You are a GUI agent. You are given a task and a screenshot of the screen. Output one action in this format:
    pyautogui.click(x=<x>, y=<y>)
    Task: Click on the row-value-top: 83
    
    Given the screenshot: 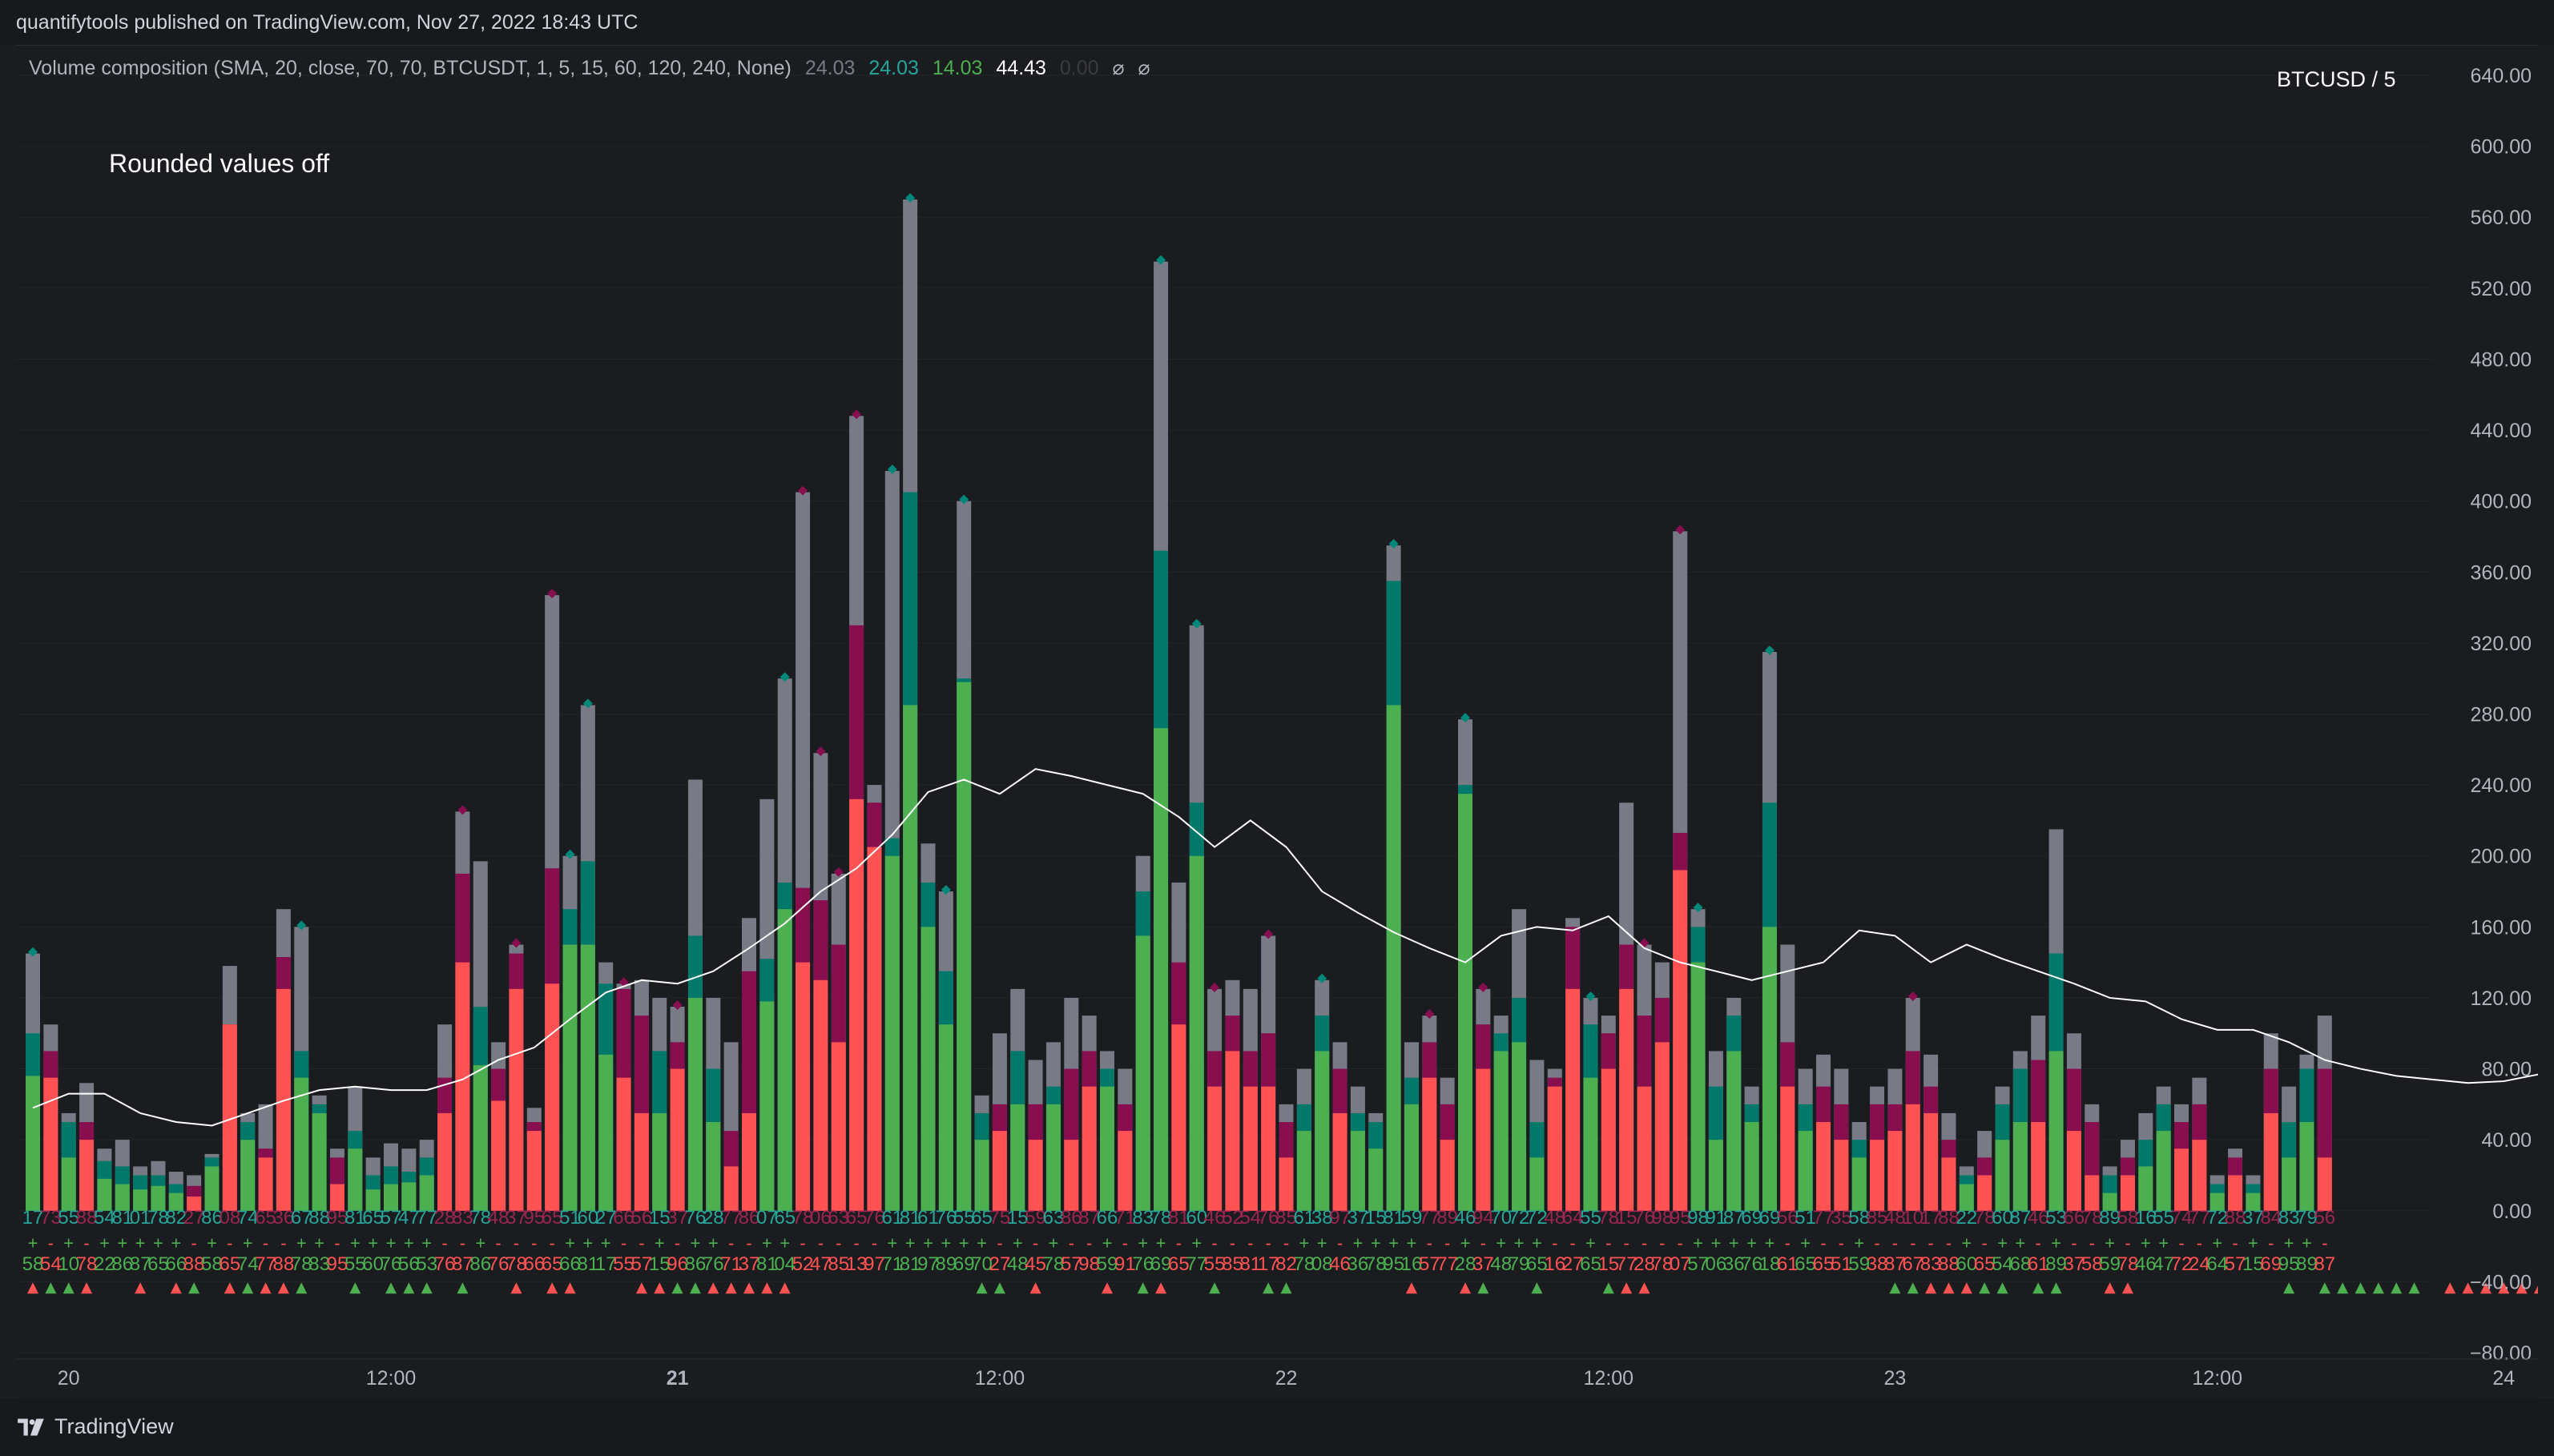 What is the action you would take?
    pyautogui.click(x=2289, y=1218)
    